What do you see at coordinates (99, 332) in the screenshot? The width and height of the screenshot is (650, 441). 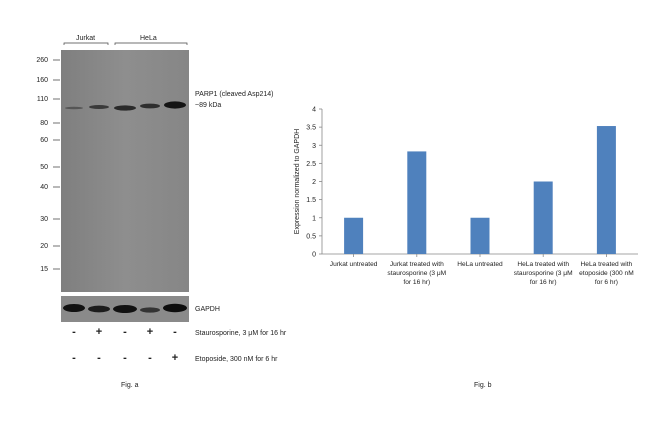 I see `stauro-sign-lane2: +` at bounding box center [99, 332].